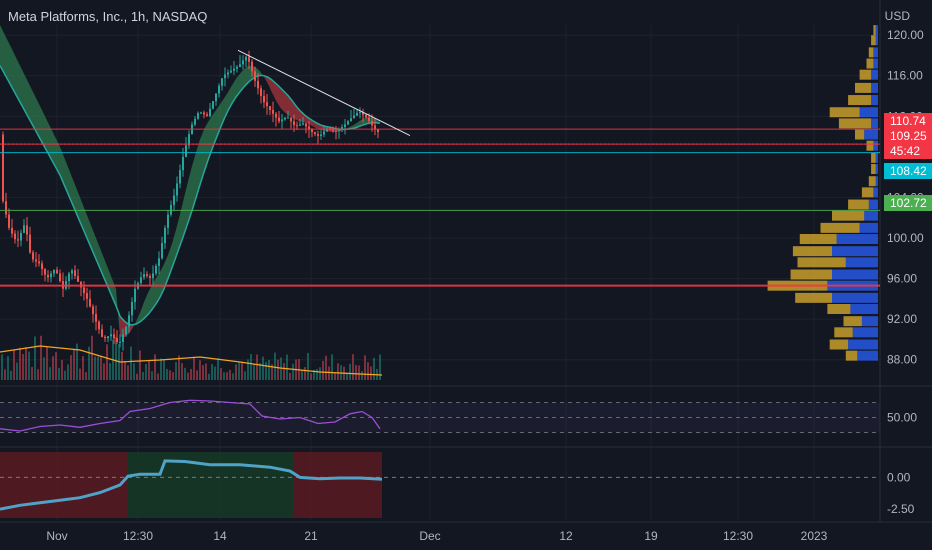 The width and height of the screenshot is (932, 550). What do you see at coordinates (324, 93) in the screenshot?
I see `trend-line` at bounding box center [324, 93].